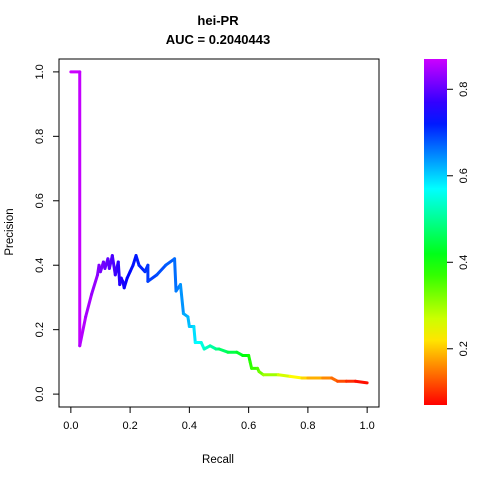 This screenshot has width=480, height=480. Describe the element at coordinates (218, 460) in the screenshot. I see `x-axis-label: Recall` at that location.